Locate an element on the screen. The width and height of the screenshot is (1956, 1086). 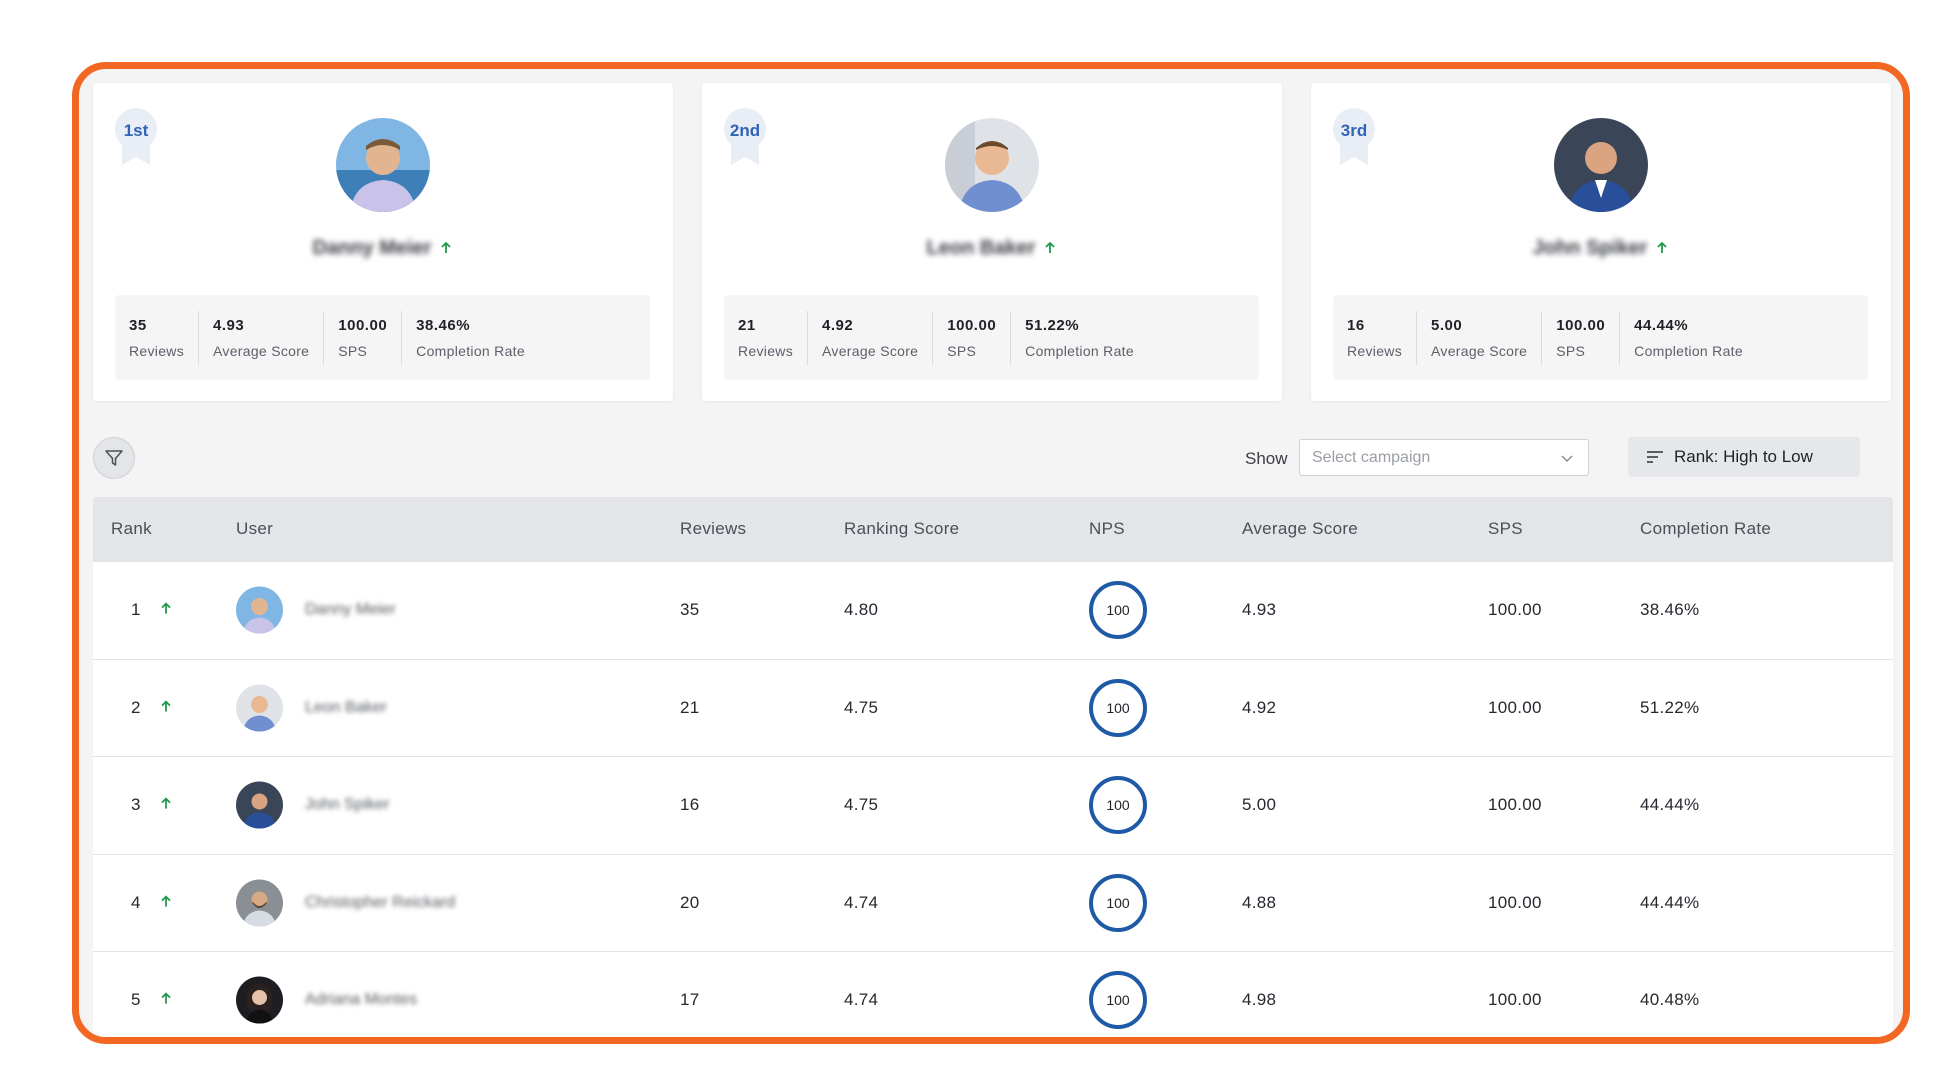
stat-average-score: 5.00 Average Score is located at coordinates (1478, 337).